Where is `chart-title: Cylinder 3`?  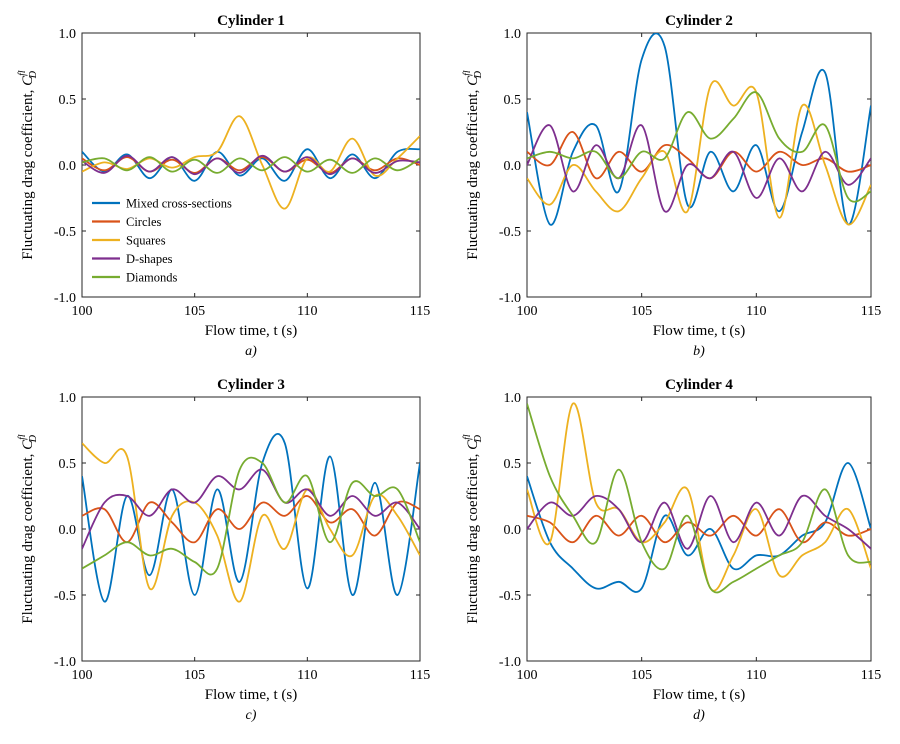 chart-title: Cylinder 3 is located at coordinates (251, 385).